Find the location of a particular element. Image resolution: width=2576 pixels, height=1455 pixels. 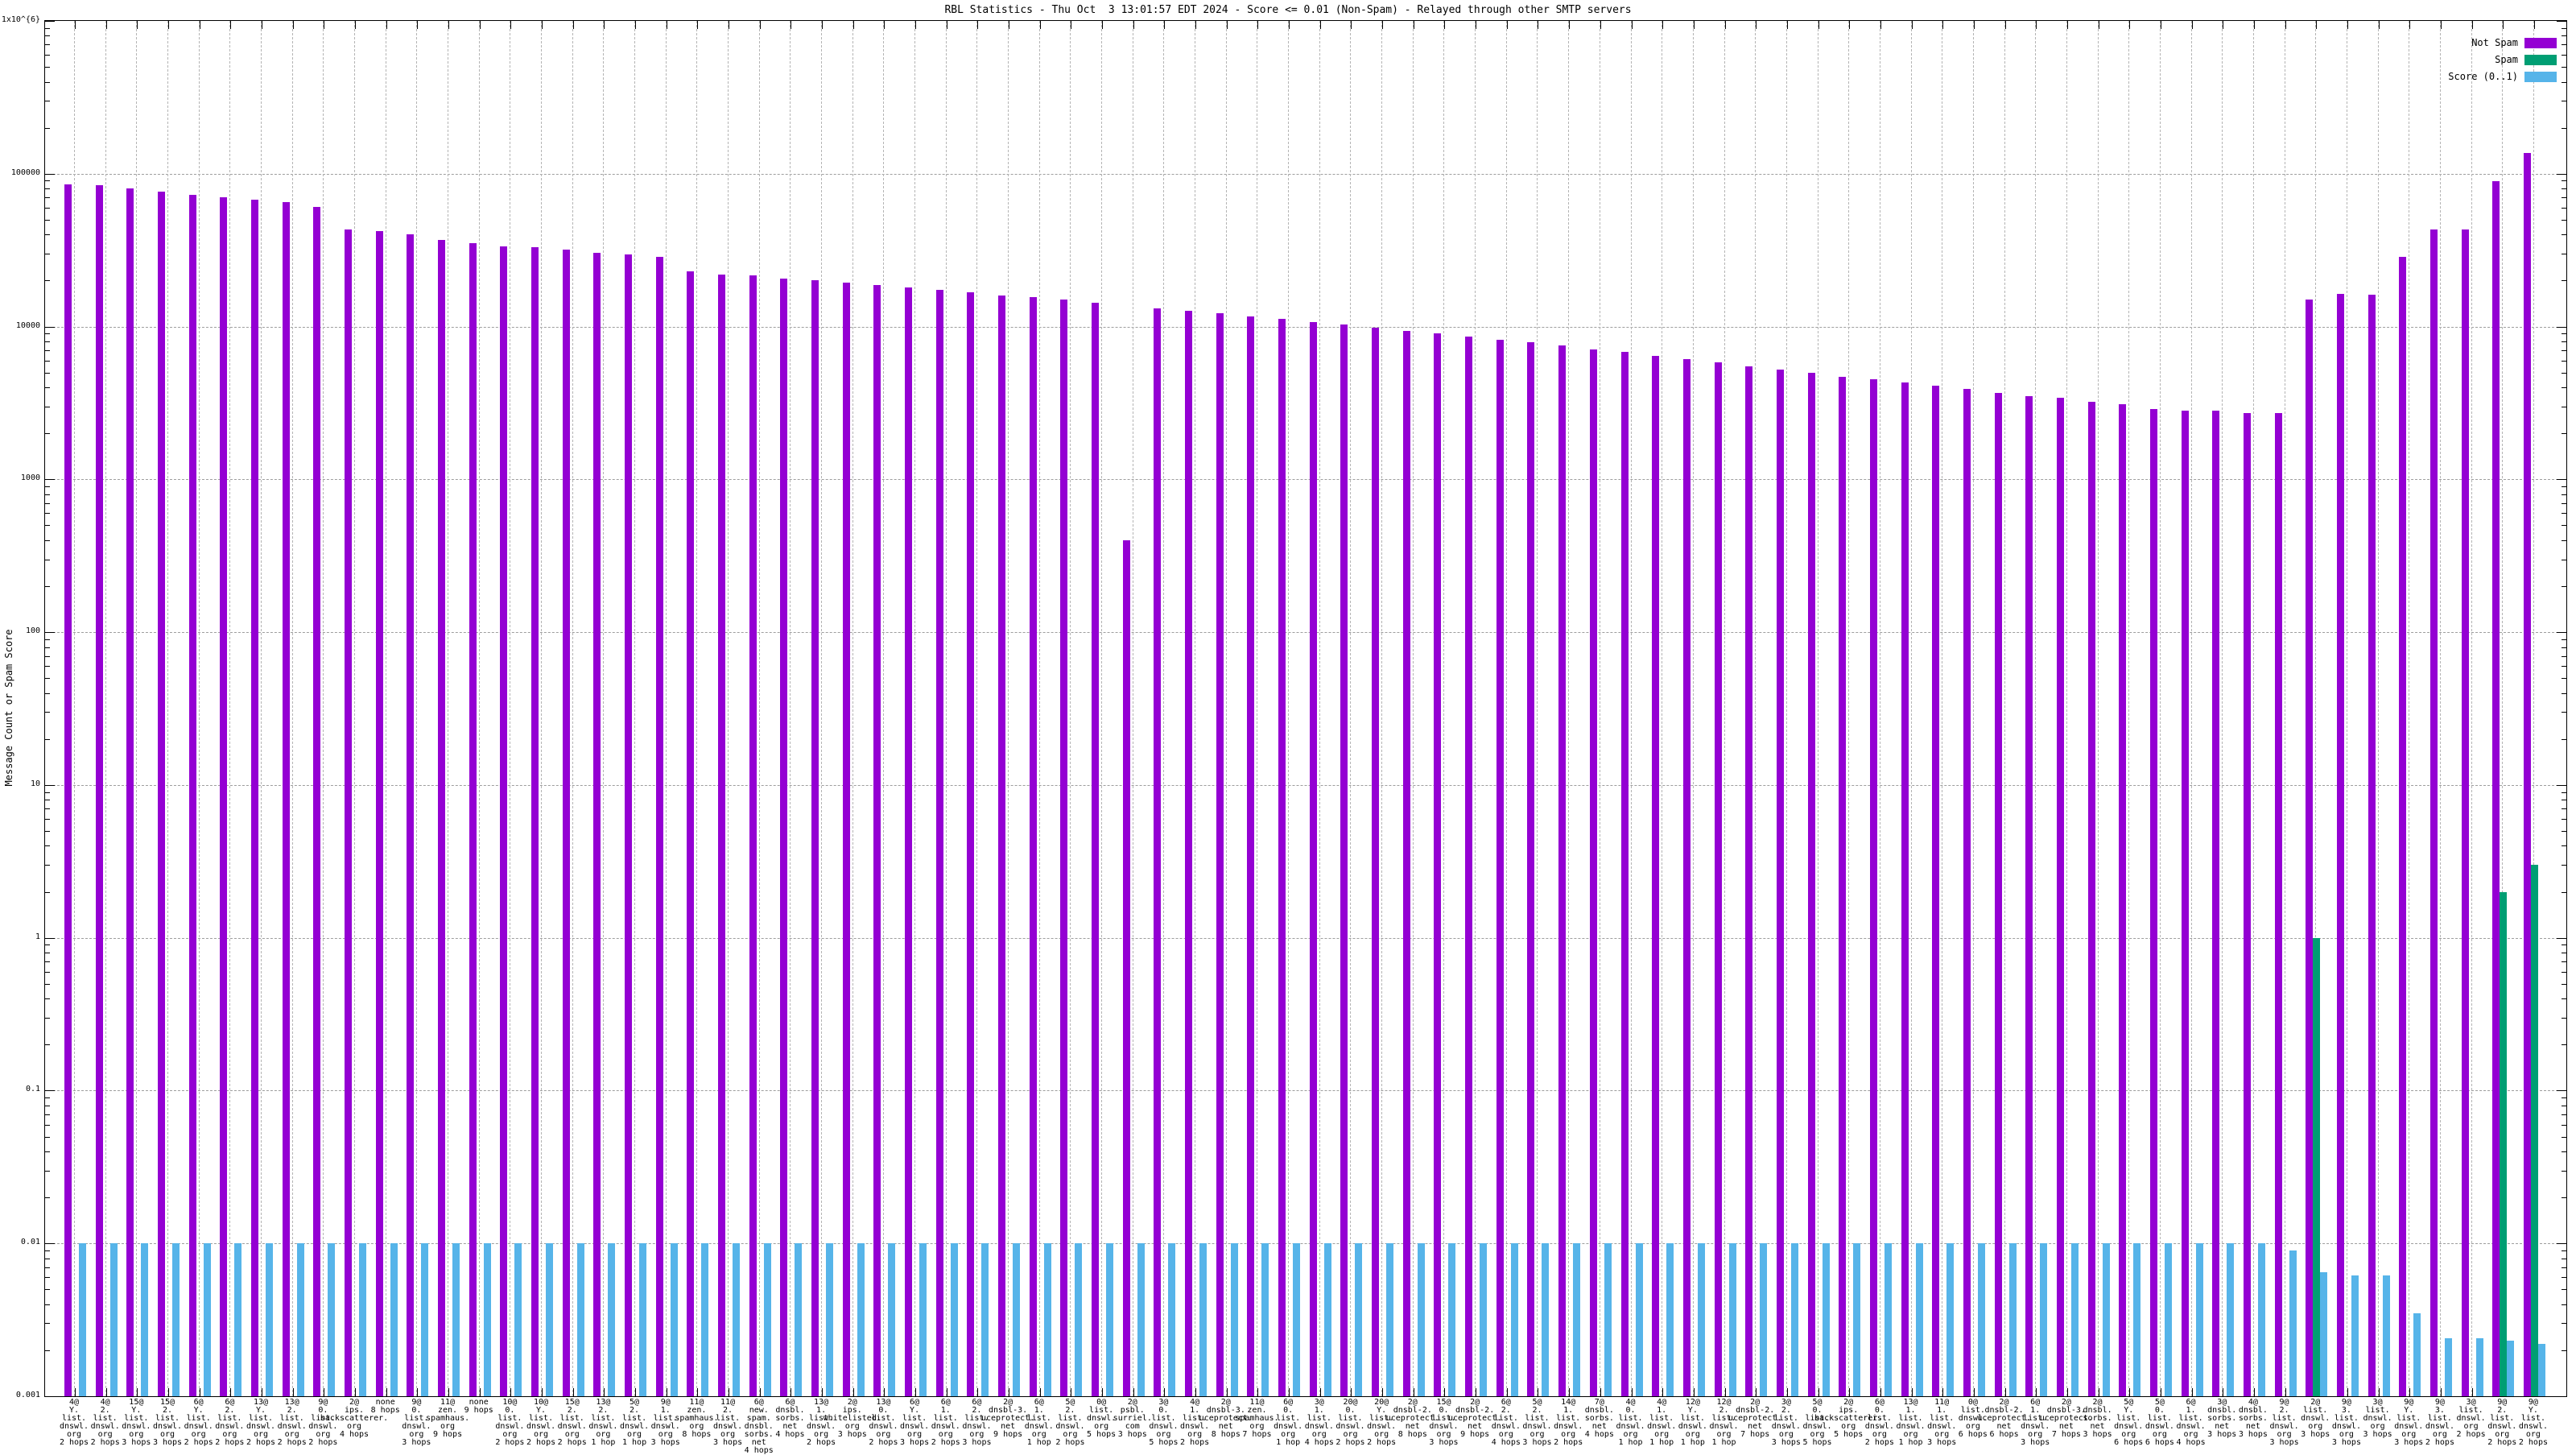

x-axis-group-label: 4@ dnsbl. sorbs. net 3 hops is located at coordinates (2253, 1418).